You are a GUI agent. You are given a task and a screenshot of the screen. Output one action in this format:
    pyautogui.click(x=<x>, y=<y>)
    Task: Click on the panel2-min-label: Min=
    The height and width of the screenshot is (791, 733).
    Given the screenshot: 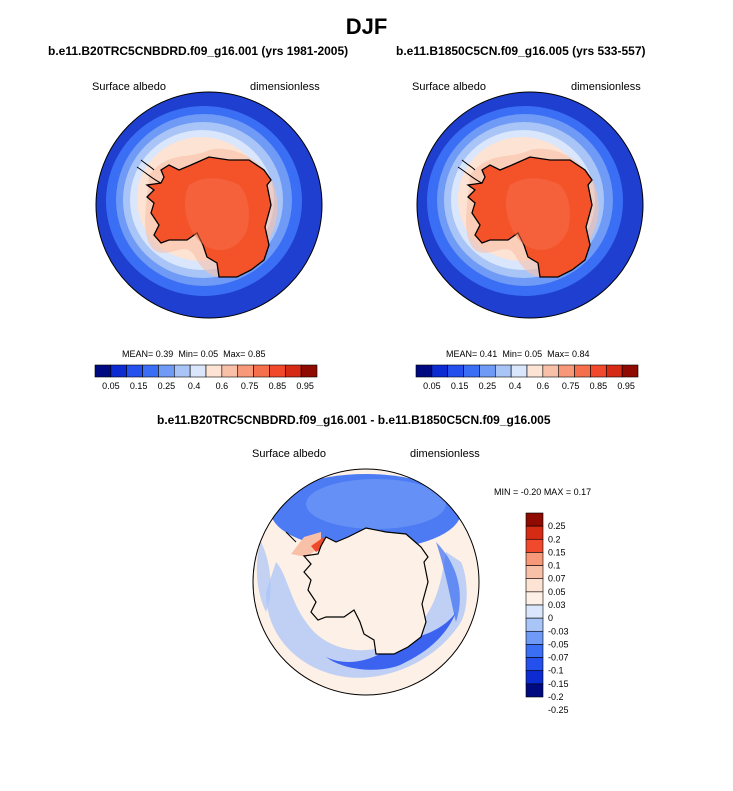 What is the action you would take?
    pyautogui.click(x=512, y=354)
    